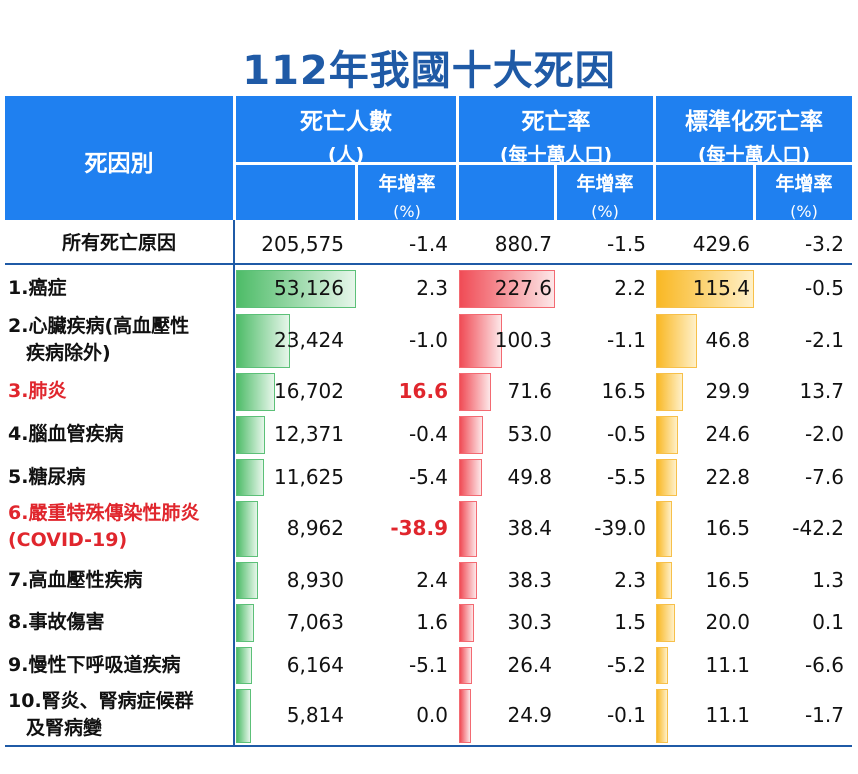  I want to click on header-rate-unit: (每十萬人口), so click(556, 155).